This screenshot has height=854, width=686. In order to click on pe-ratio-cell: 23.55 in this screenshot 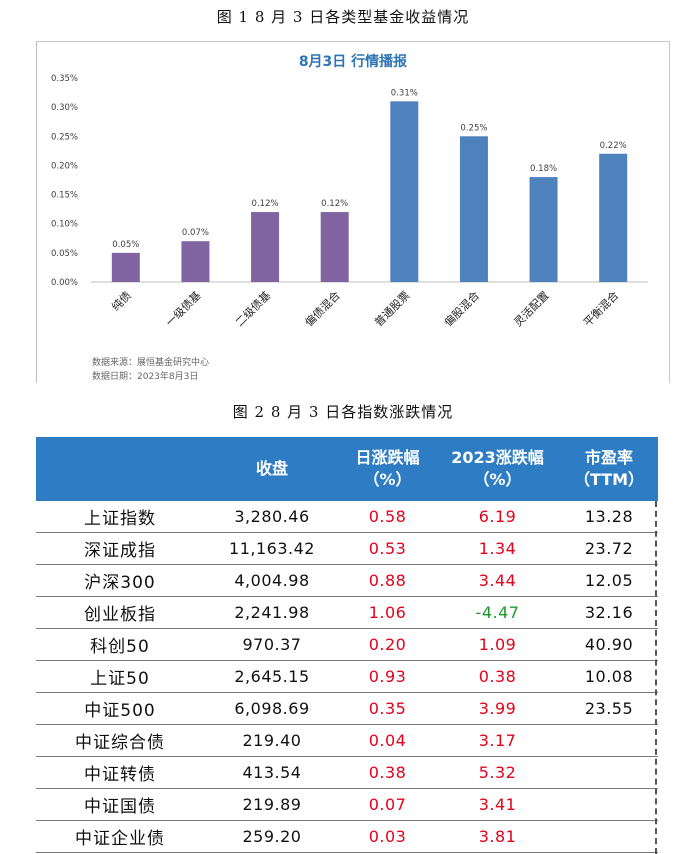, I will do `click(609, 708)`.